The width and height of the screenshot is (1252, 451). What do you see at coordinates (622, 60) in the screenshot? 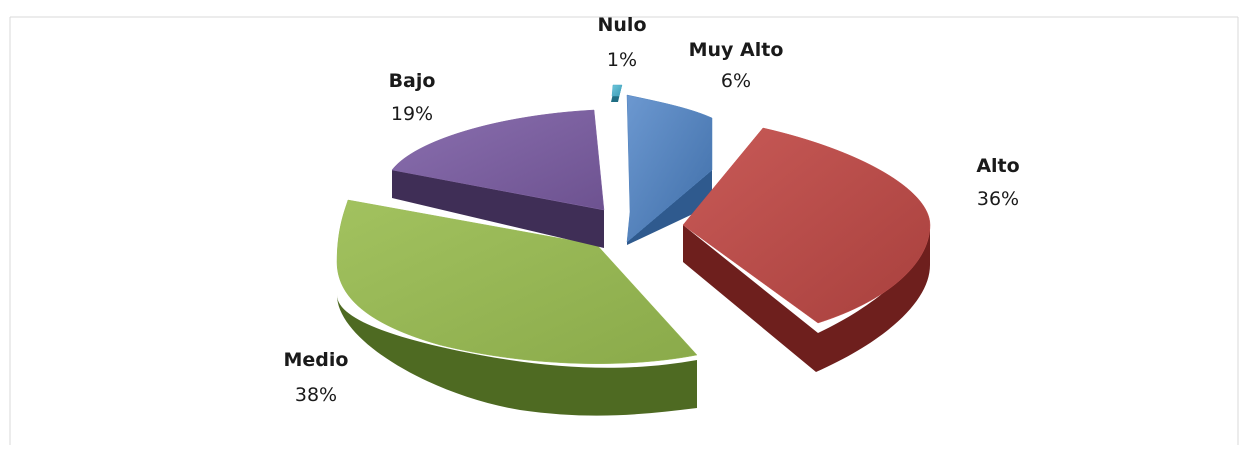
I see `label-nulo-pct: 1%` at bounding box center [622, 60].